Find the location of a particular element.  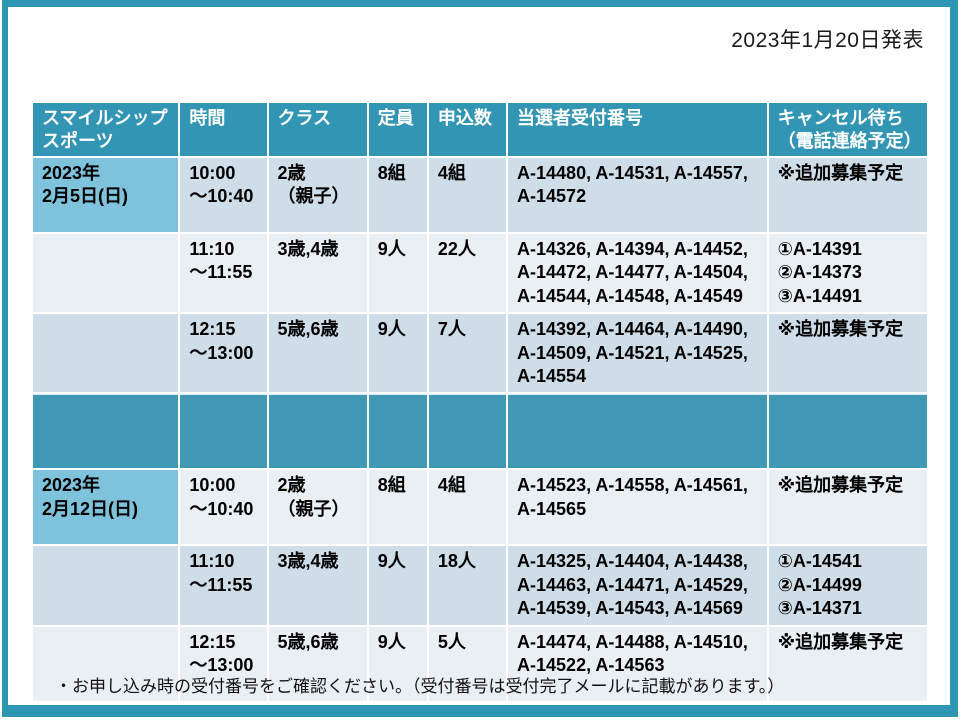

column-header-winners: 当選者受付番号 is located at coordinates (637, 129).